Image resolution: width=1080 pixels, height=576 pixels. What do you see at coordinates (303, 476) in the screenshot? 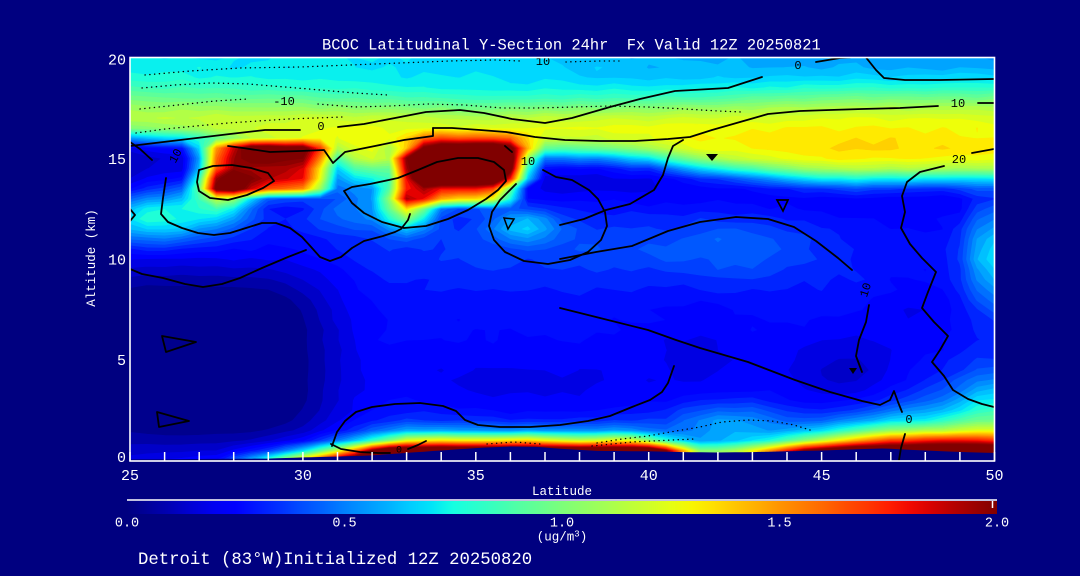
I see `svg-text: 30` at bounding box center [303, 476].